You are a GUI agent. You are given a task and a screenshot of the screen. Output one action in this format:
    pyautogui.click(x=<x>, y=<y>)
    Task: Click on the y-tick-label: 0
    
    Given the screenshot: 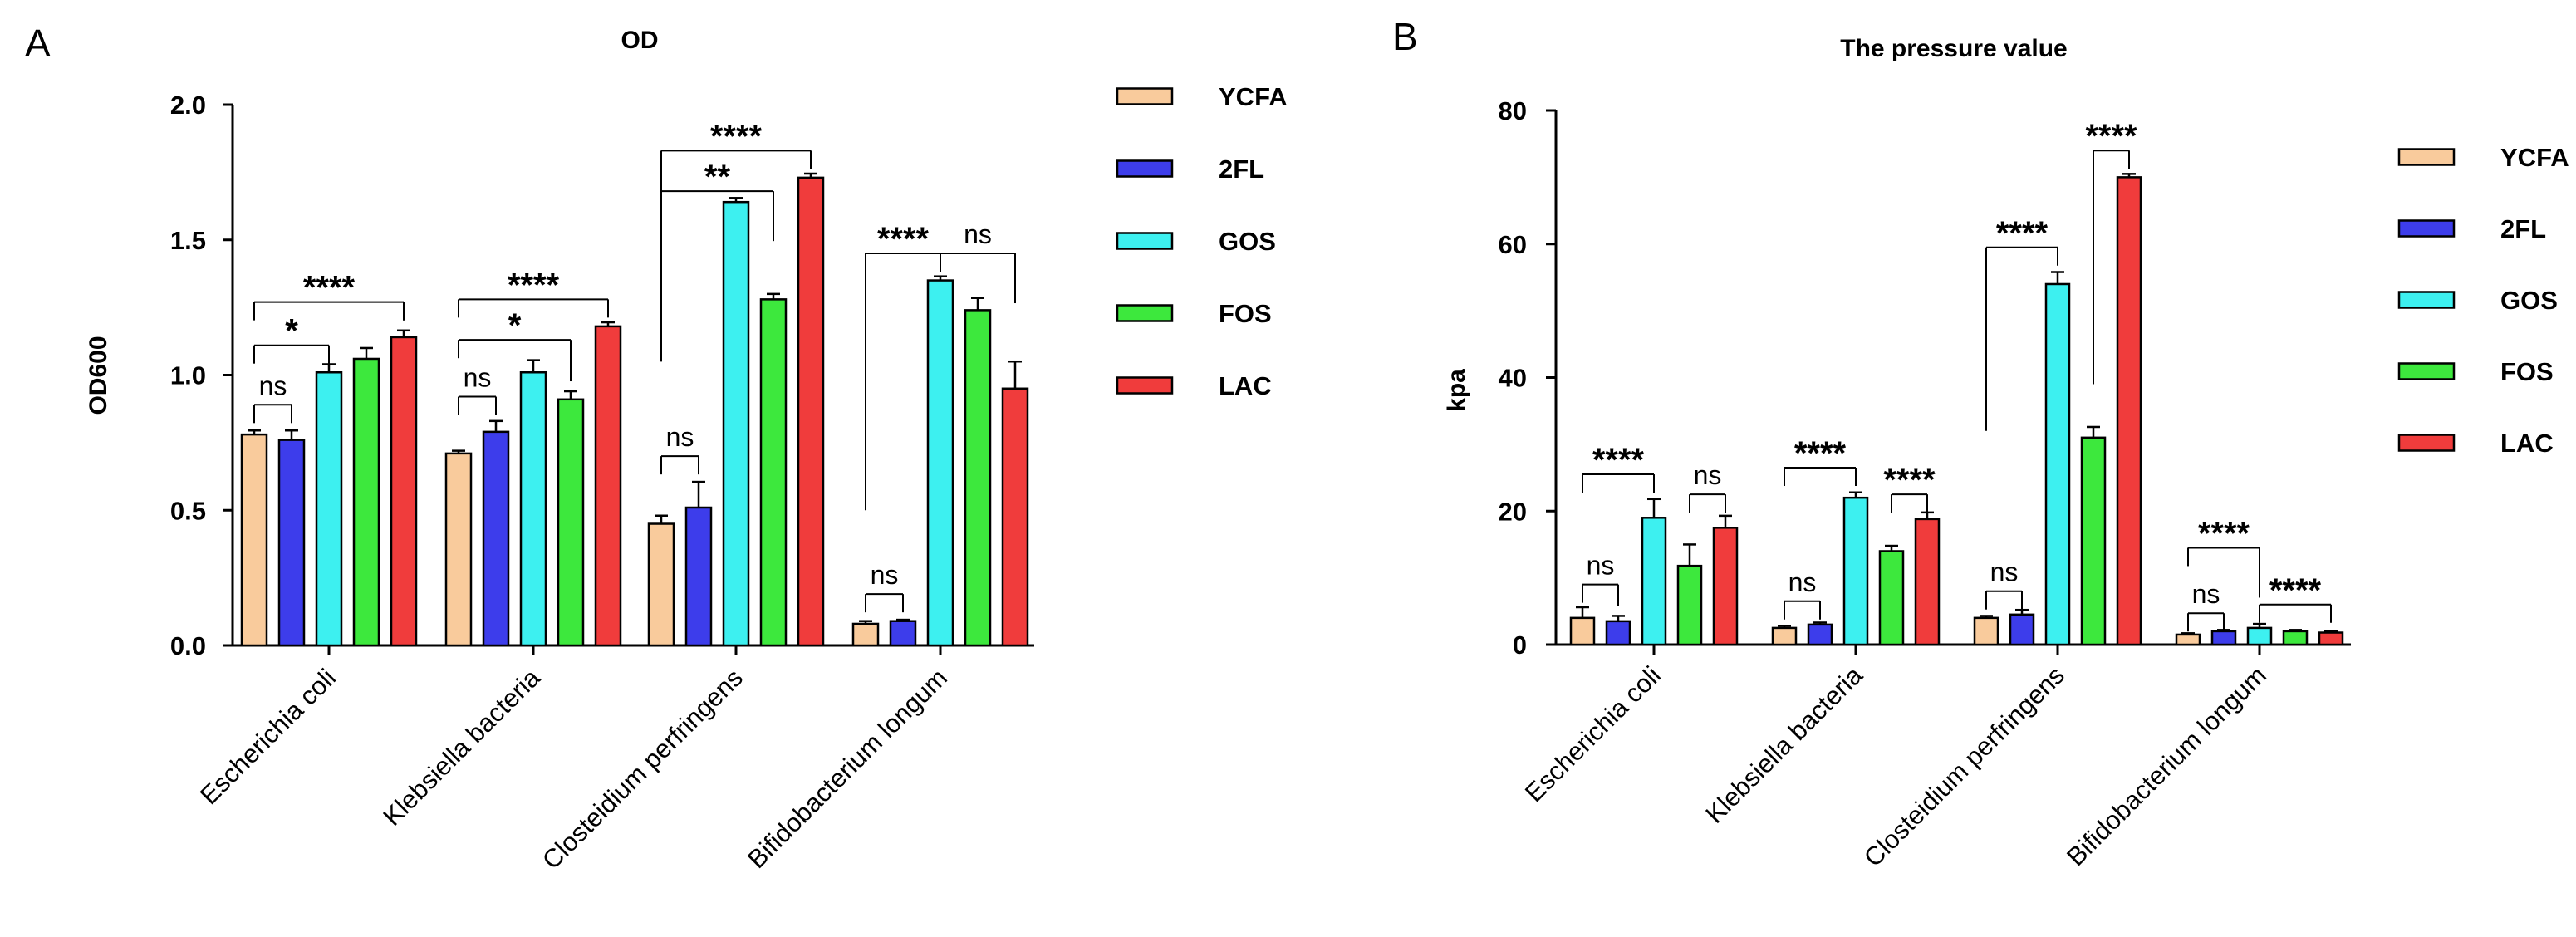 What is the action you would take?
    pyautogui.click(x=1520, y=645)
    